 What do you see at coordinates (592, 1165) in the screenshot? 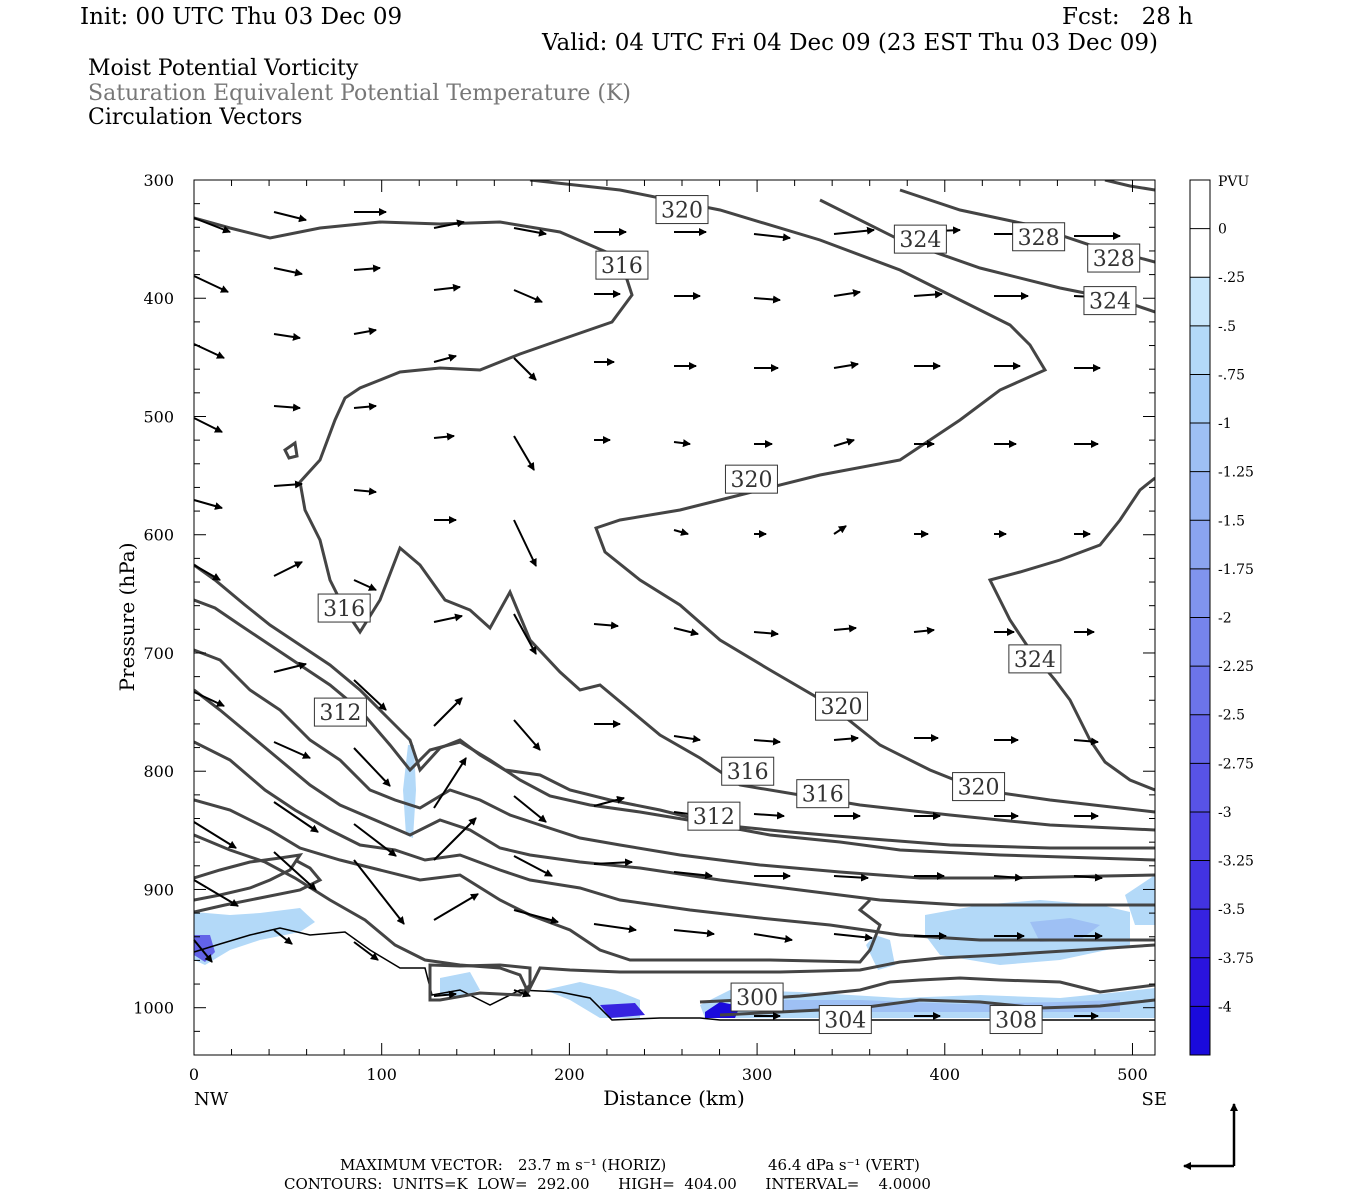
I see `max-vector-horizontal: 23.7 m s⁻¹ (HORIZ)` at bounding box center [592, 1165].